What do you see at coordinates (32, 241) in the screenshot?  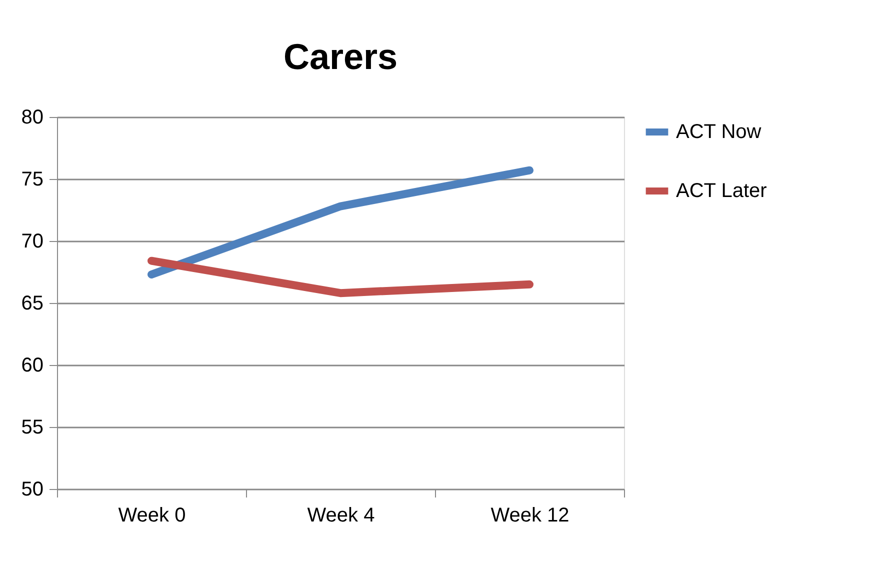 I see `y-tick-label: 70` at bounding box center [32, 241].